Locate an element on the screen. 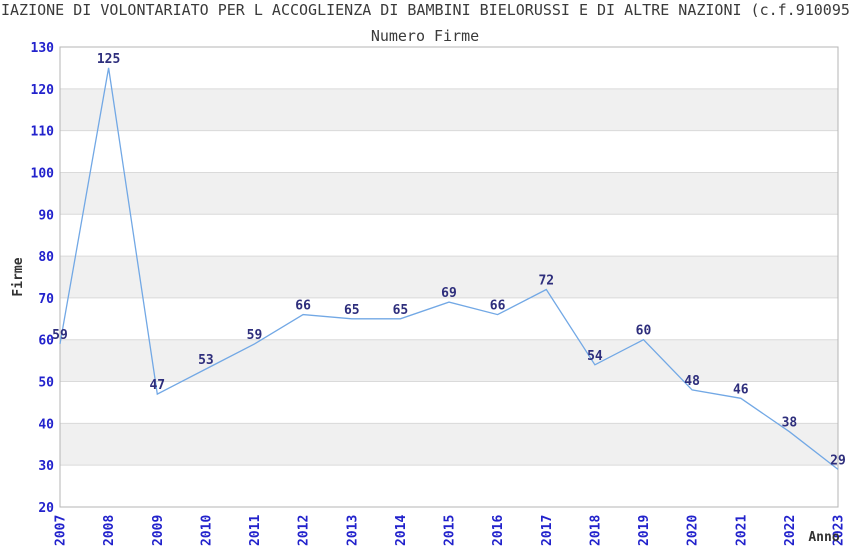 This screenshot has height=550, width=850. x-tick-label: 2021 is located at coordinates (741, 530).